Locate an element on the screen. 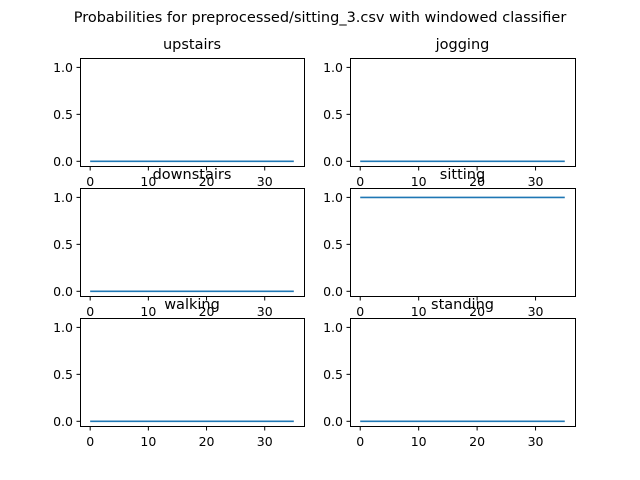  subplot-title: downstairs is located at coordinates (192, 175).